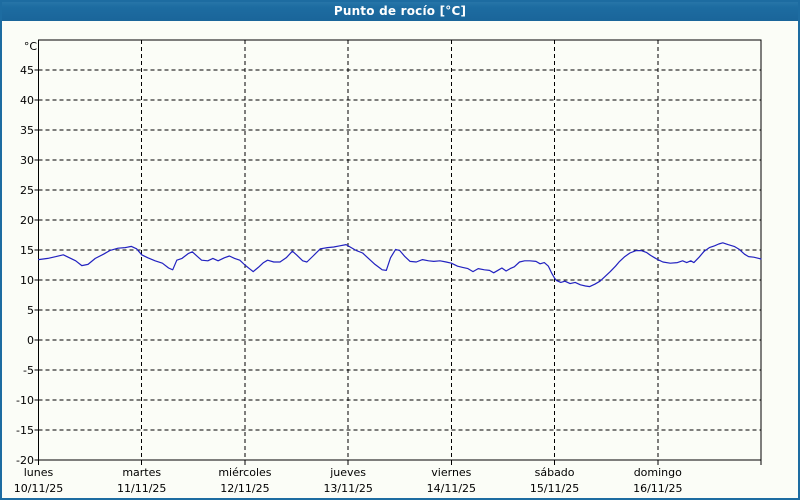 The image size is (800, 500). What do you see at coordinates (657, 488) in the screenshot?
I see `day-date-label: 16/11/25` at bounding box center [657, 488].